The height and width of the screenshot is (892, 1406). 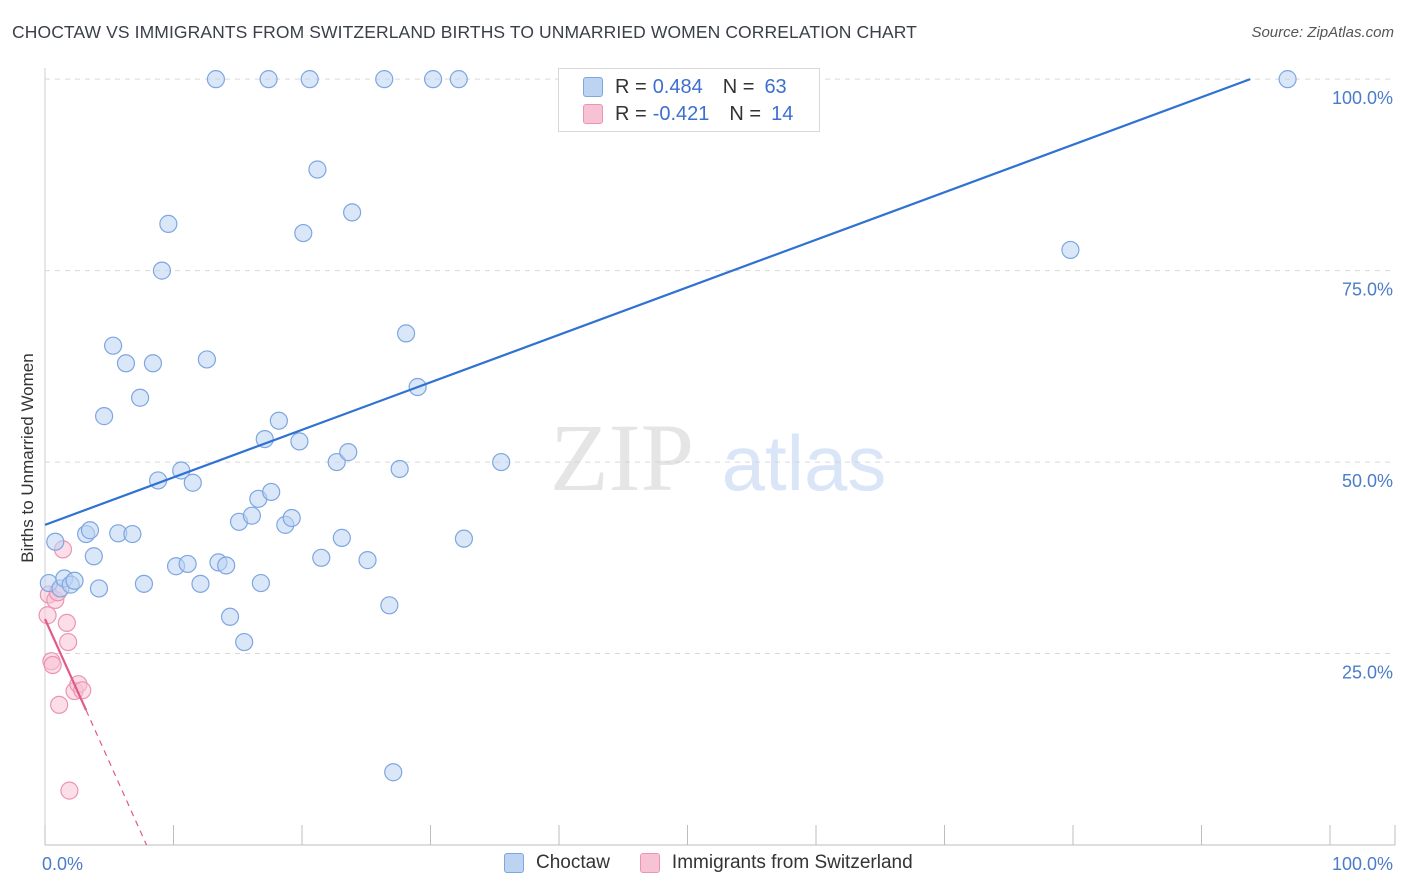 I want to click on y-tick-label: 75.0%, so click(x=1367, y=290).